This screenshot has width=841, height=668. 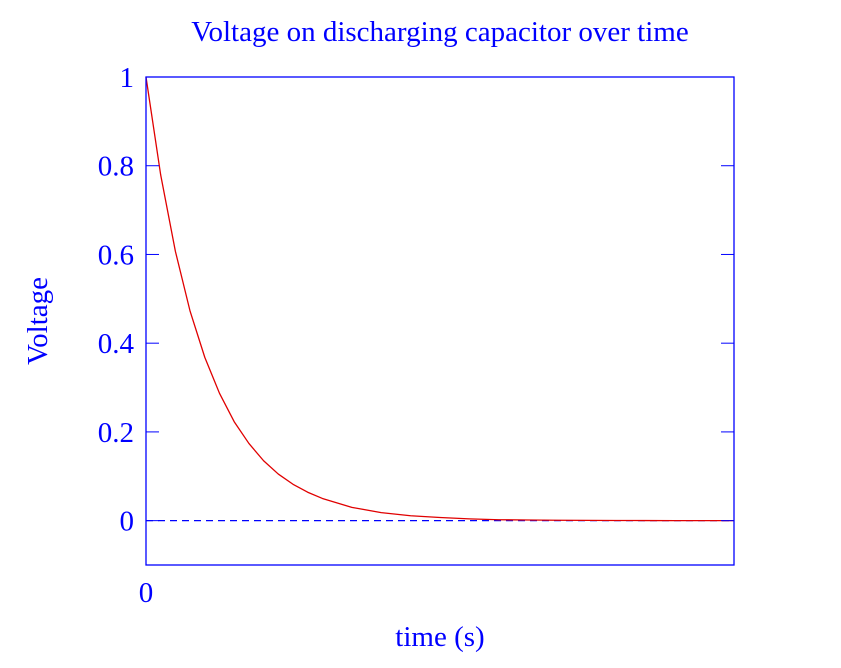 I want to click on y-tick-label: 0.8, so click(x=116, y=167).